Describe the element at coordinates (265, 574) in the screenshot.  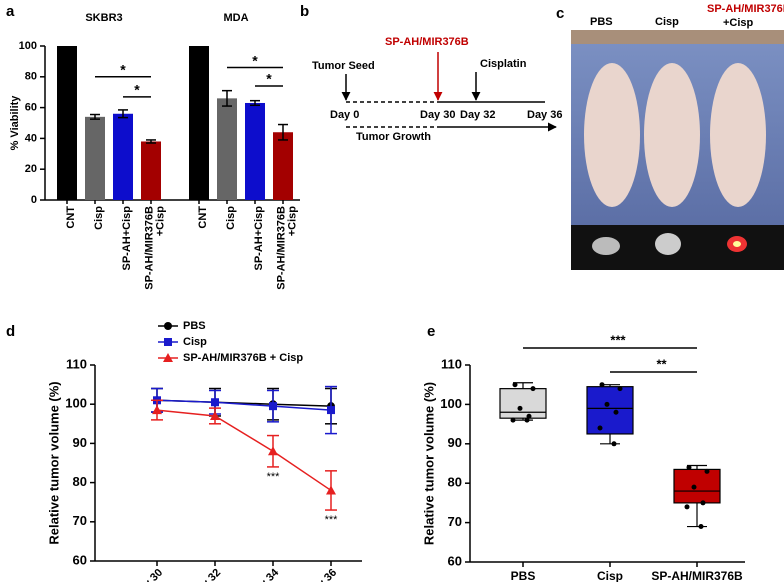
I see `x-tick-label: Day 34` at that location.